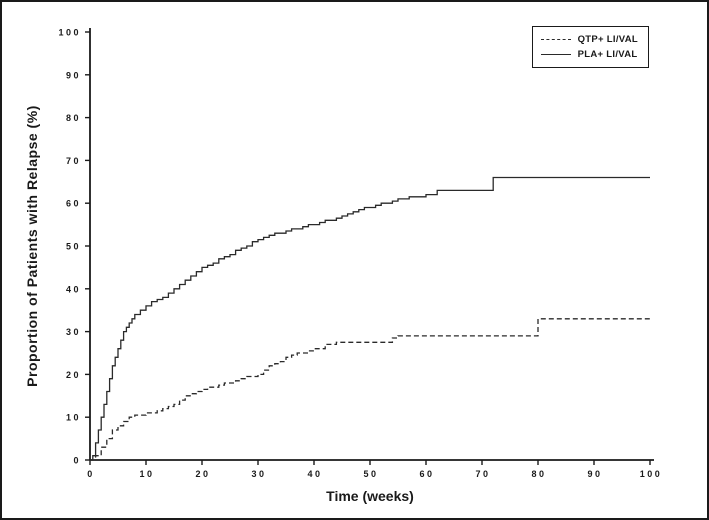 The image size is (709, 520). What do you see at coordinates (73, 204) in the screenshot?
I see `y-tick-label: 60` at bounding box center [73, 204].